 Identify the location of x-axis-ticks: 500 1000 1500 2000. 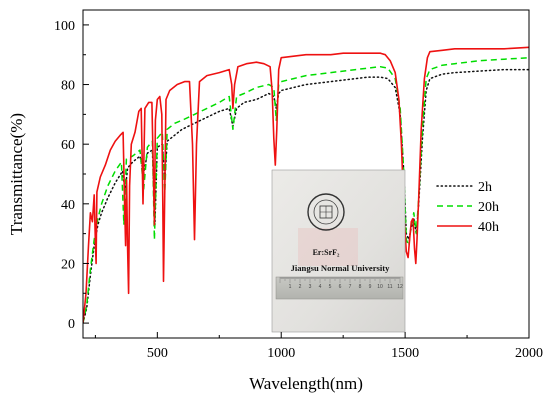
(318, 346).